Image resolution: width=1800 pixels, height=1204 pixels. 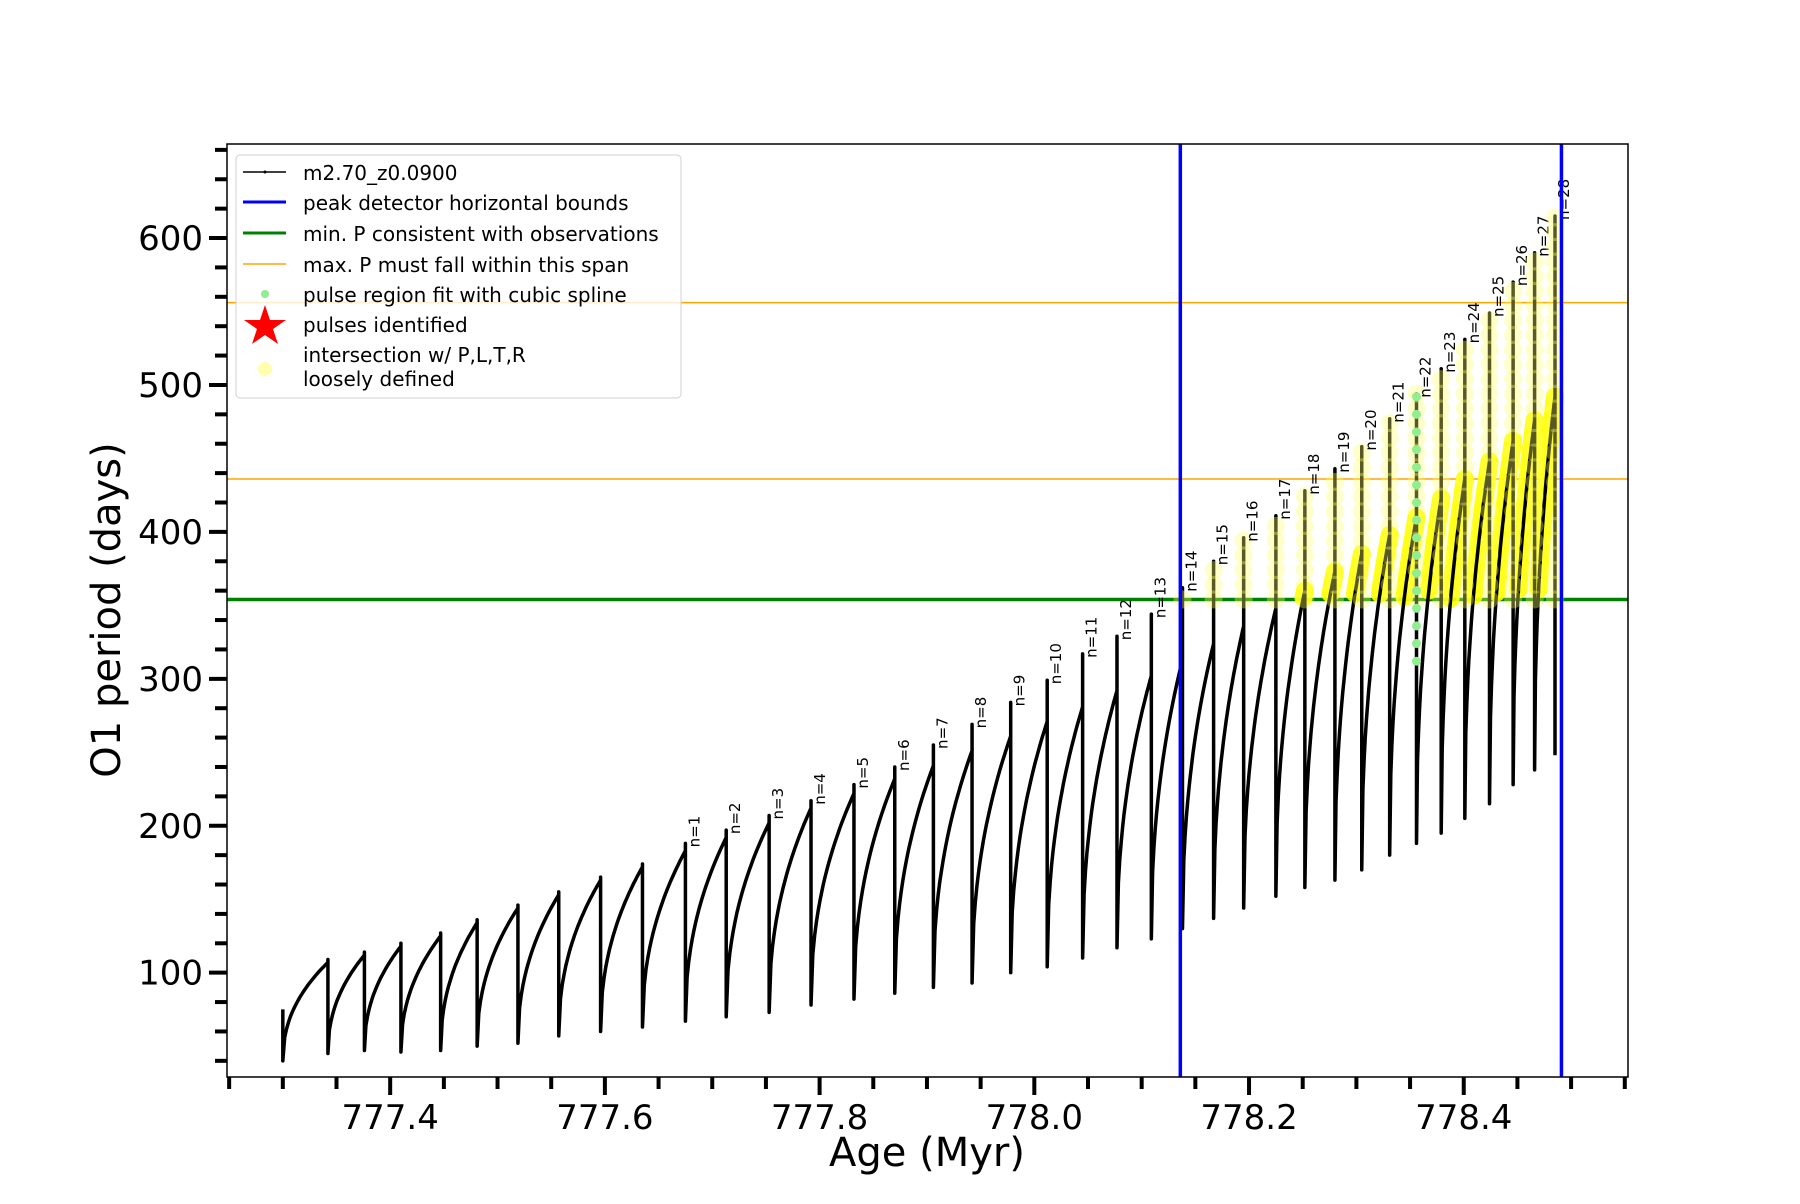 I want to click on legend-swatch-model-marker, so click(x=265, y=172).